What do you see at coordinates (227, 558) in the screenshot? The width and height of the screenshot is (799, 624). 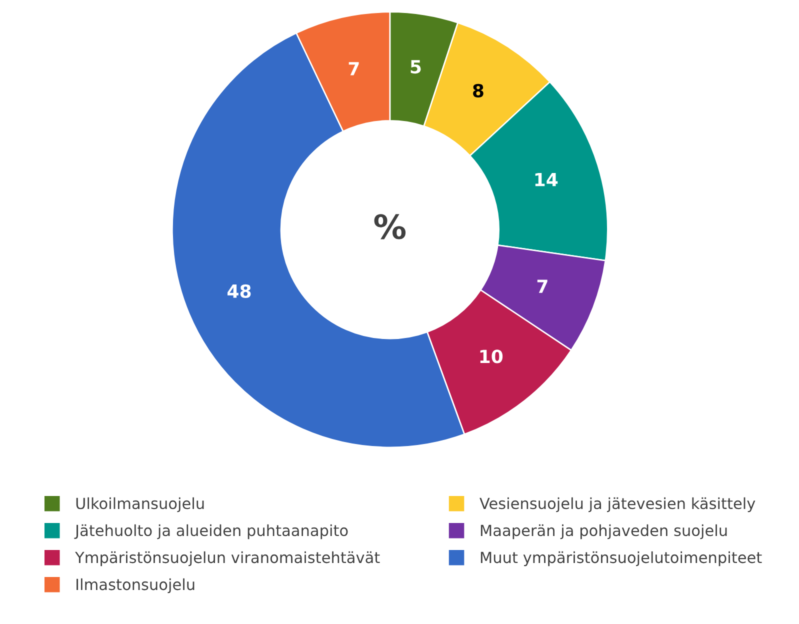 I see `legend-label: Ympäristönsuojelun viranomaistehtävät` at bounding box center [227, 558].